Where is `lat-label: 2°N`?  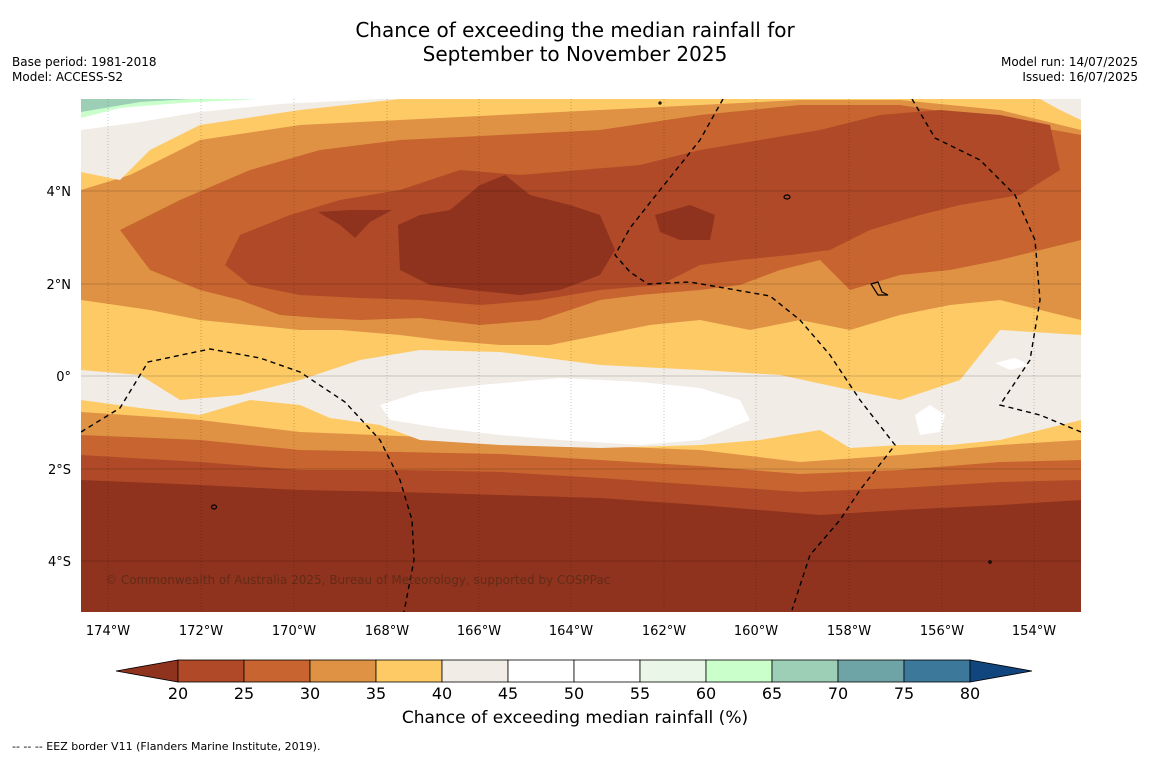
lat-label: 2°N is located at coordinates (59, 285).